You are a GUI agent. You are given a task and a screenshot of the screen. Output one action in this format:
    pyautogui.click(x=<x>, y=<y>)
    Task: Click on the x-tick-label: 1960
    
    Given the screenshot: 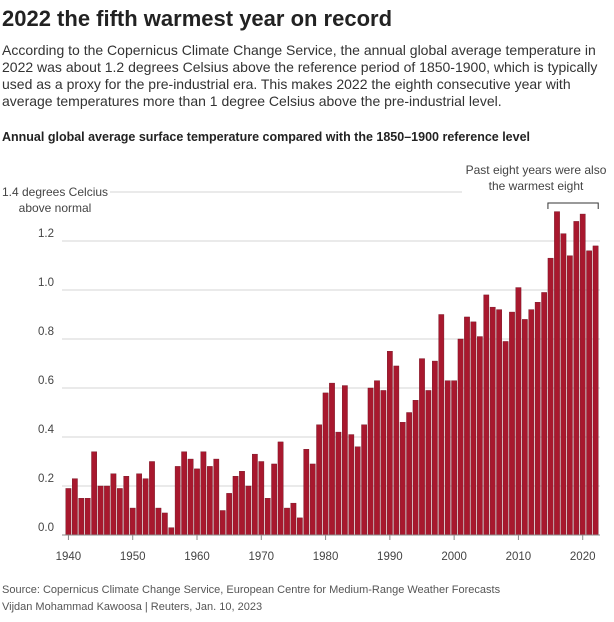 What is the action you would take?
    pyautogui.click(x=197, y=557)
    